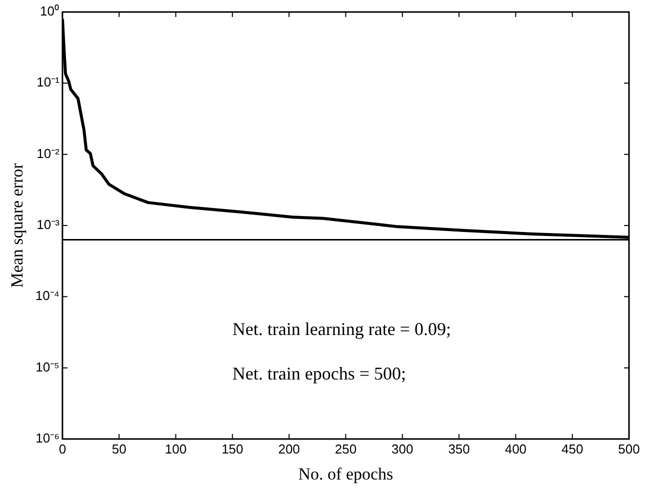 This screenshot has width=647, height=489. What do you see at coordinates (50, 11) in the screenshot?
I see `y-tick-label: 10⁰` at bounding box center [50, 11].